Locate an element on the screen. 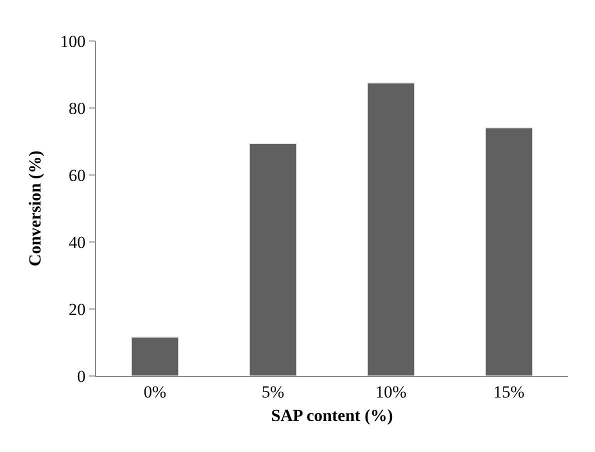  x-tick-label: 15% is located at coordinates (509, 392).